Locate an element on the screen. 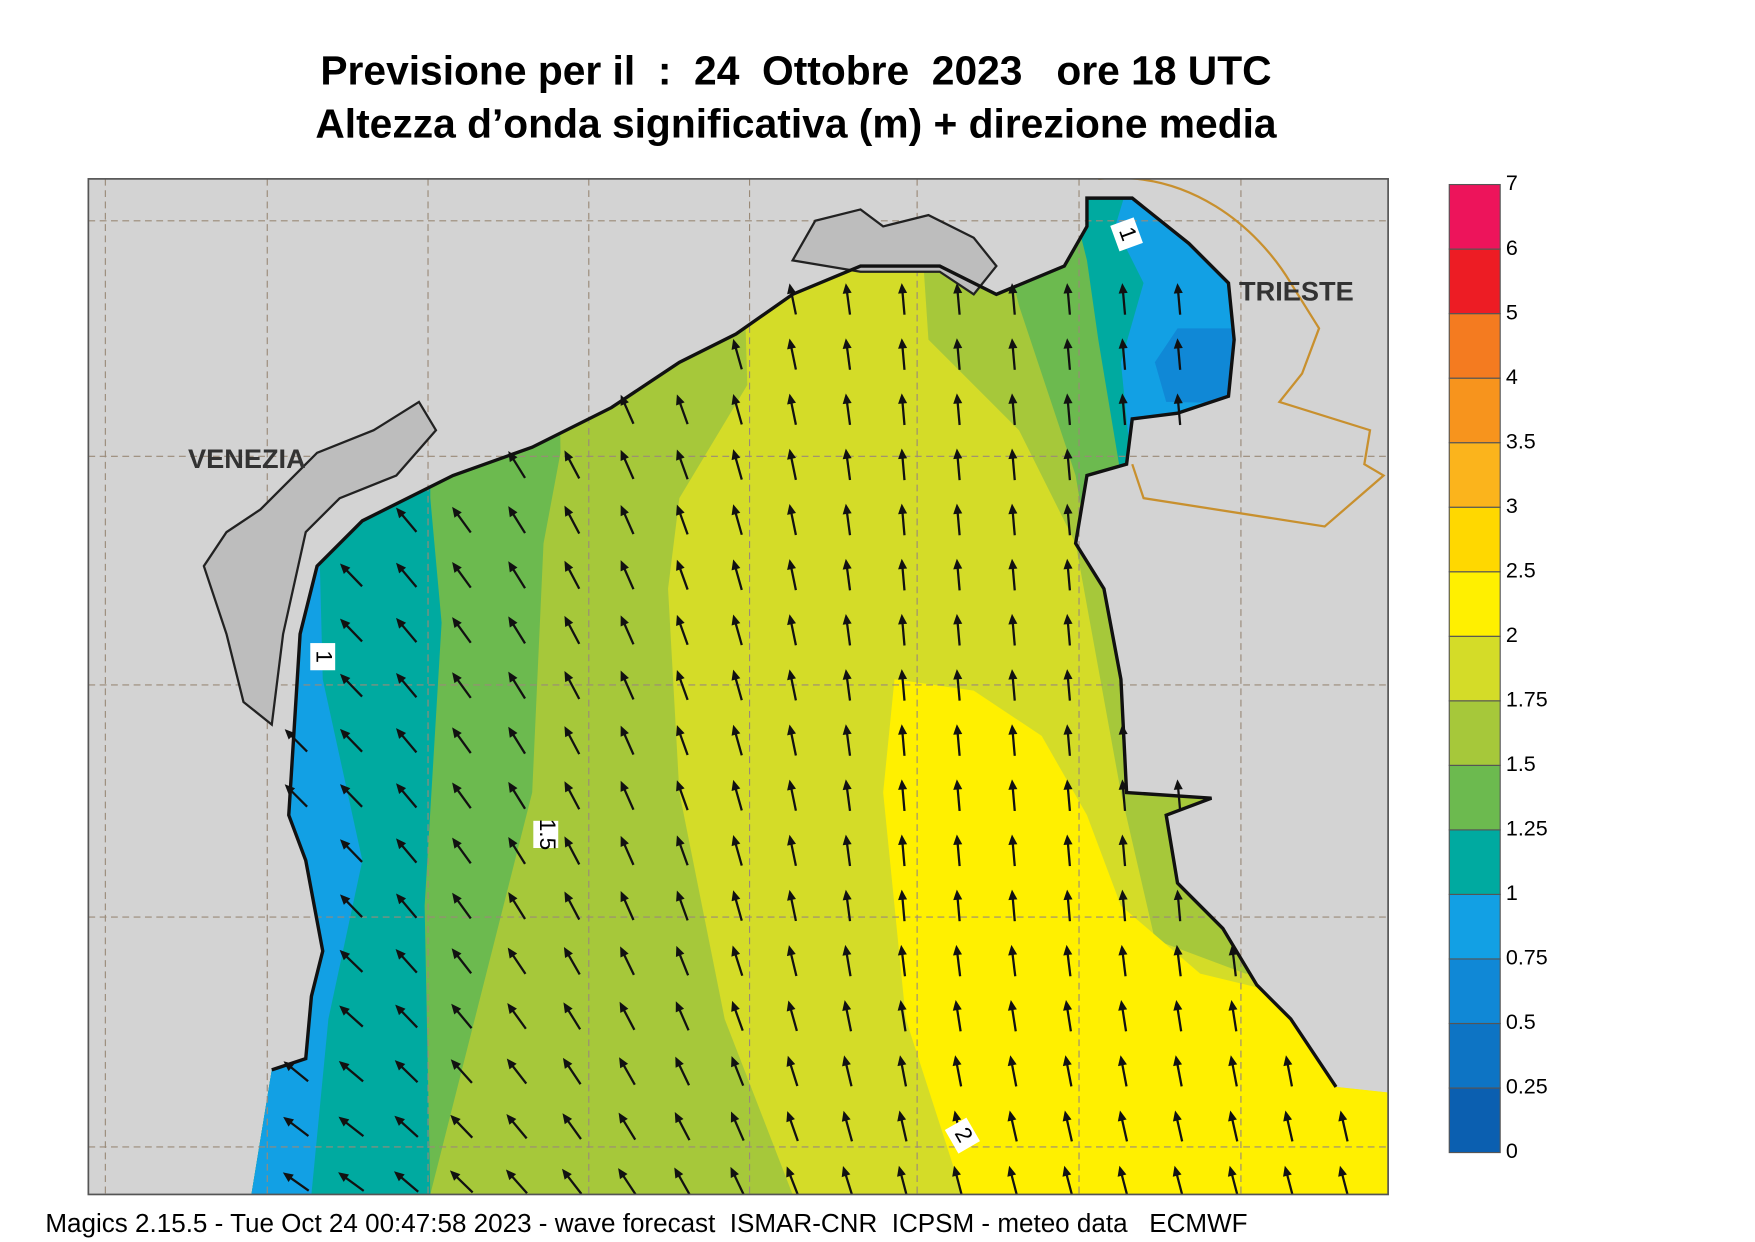 This screenshot has height=1242, width=1755. colorbar-label: 0.5 is located at coordinates (1521, 1022).